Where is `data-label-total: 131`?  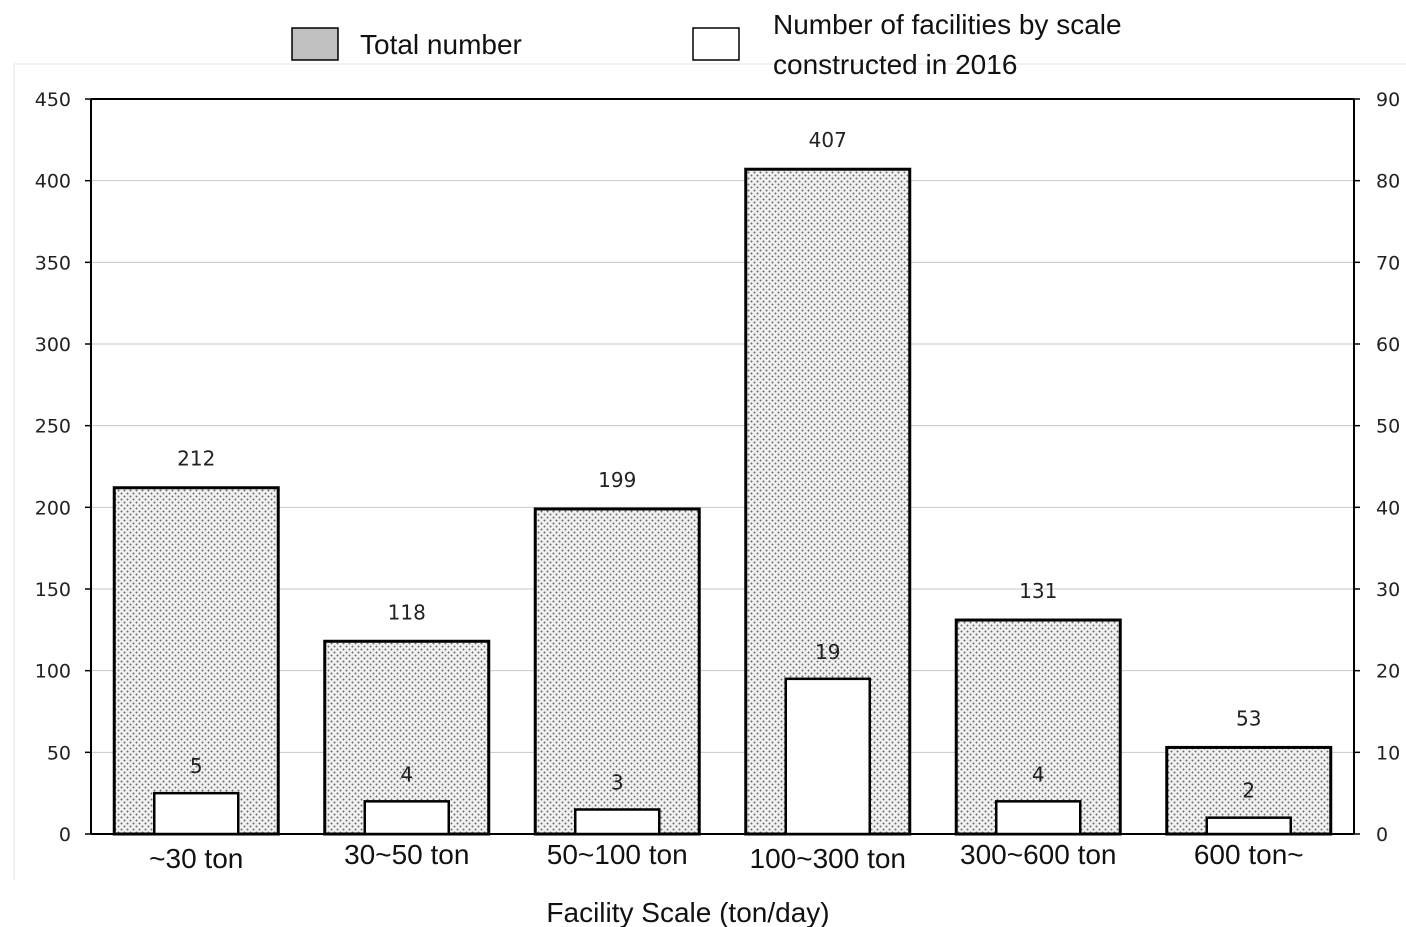
data-label-total: 131 is located at coordinates (1038, 591).